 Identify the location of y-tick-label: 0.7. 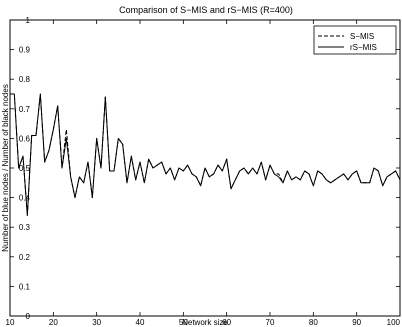
(25, 109).